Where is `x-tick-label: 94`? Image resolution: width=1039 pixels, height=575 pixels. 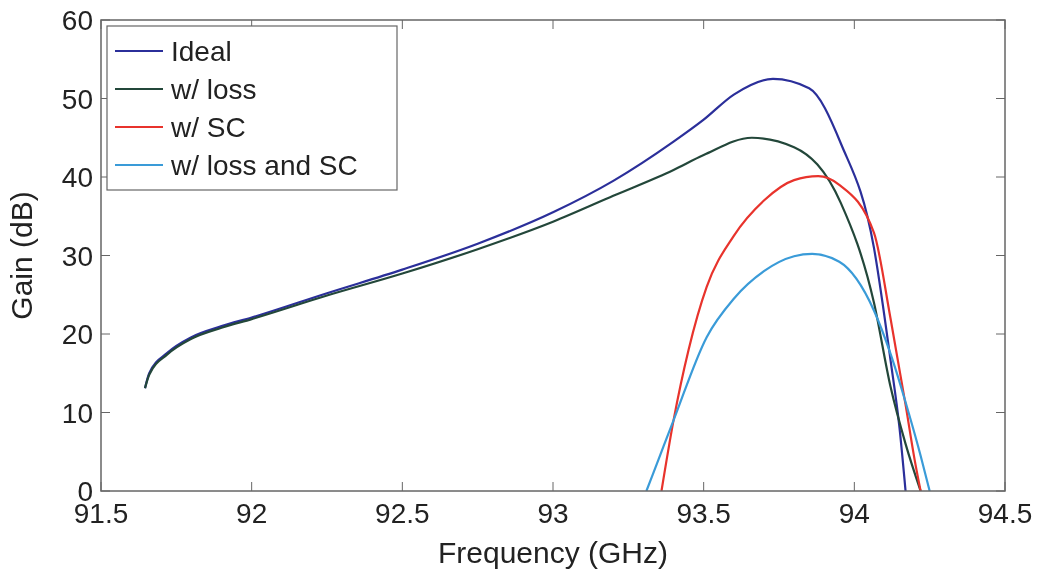
x-tick-label: 94 is located at coordinates (854, 513).